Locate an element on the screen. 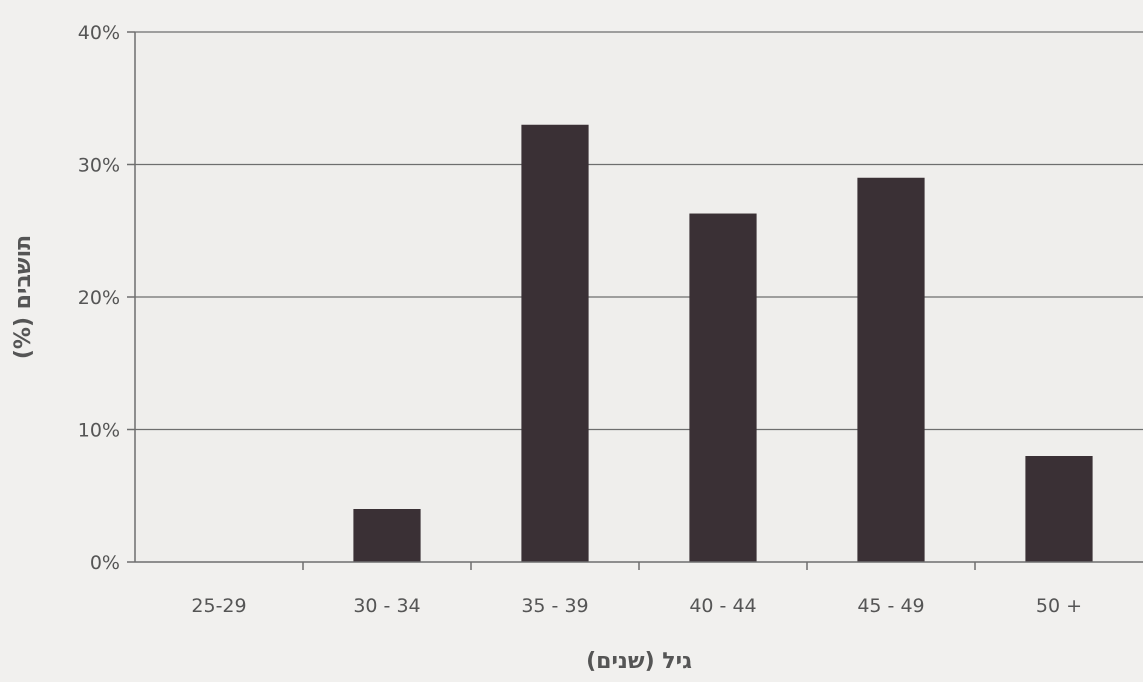  y-tick-label: 10% is located at coordinates (99, 431).